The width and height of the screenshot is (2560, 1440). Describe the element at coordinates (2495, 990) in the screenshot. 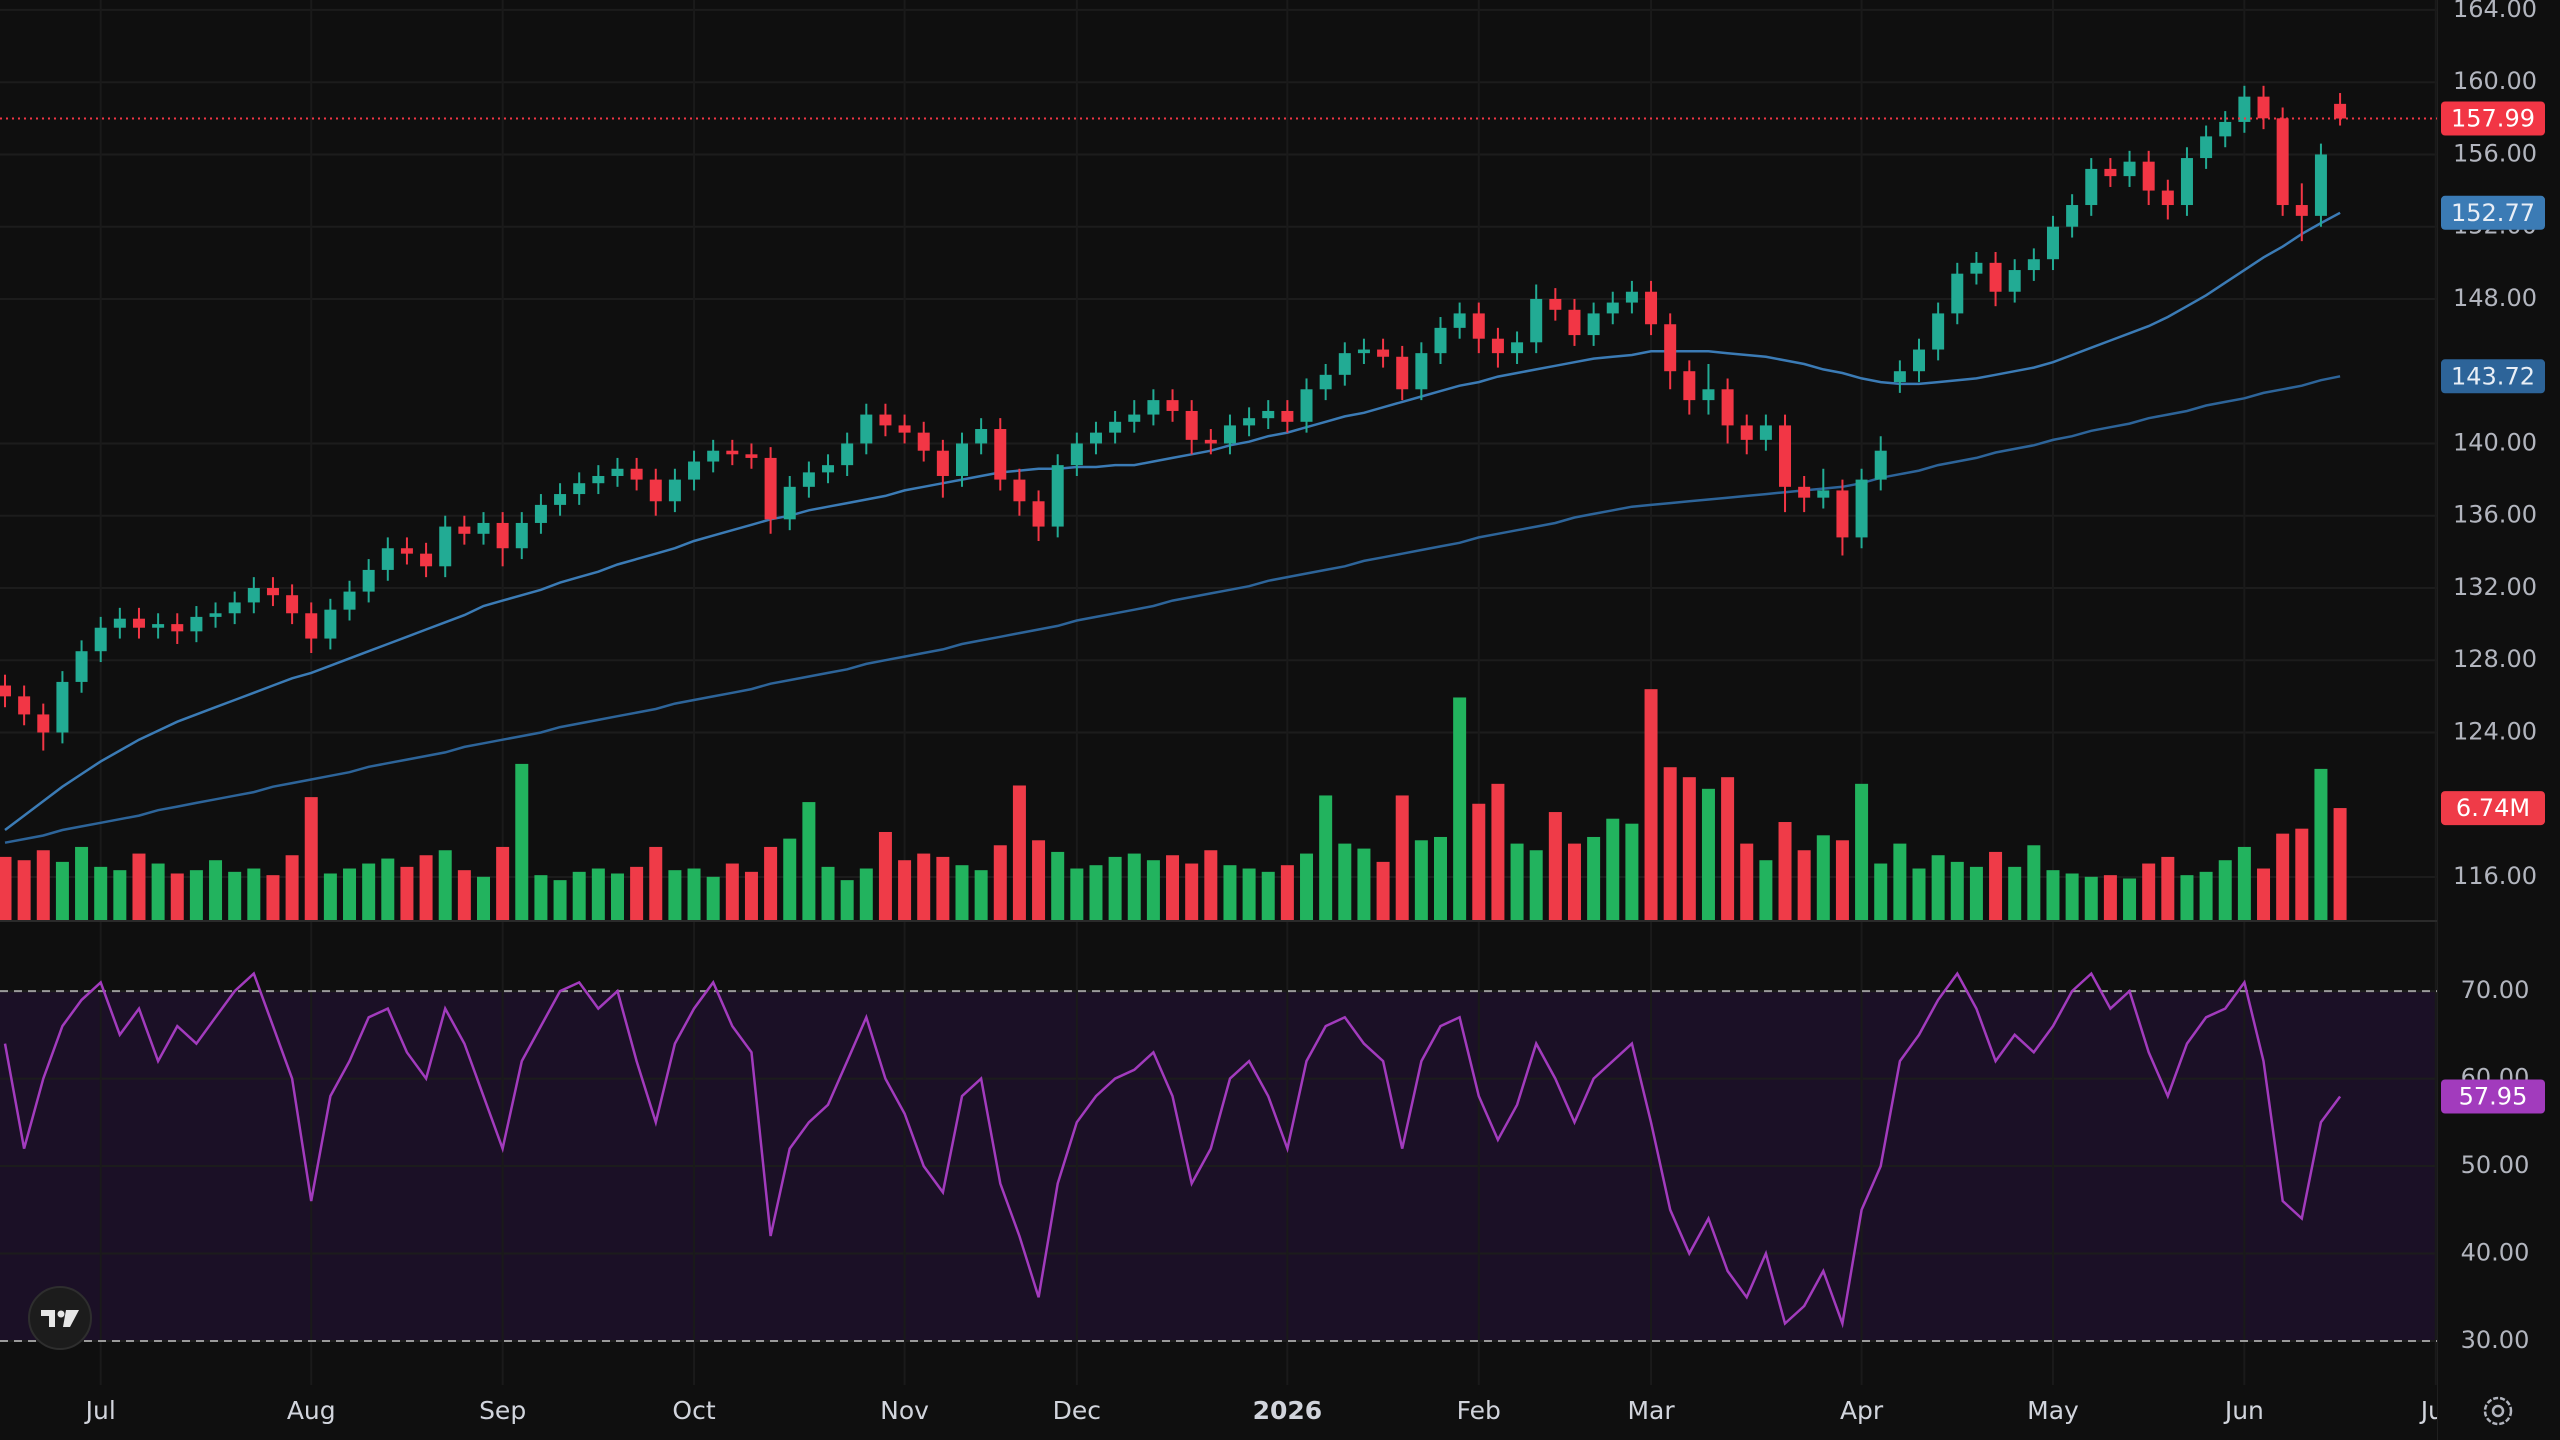

I see `y-tick-label: 70.00` at that location.